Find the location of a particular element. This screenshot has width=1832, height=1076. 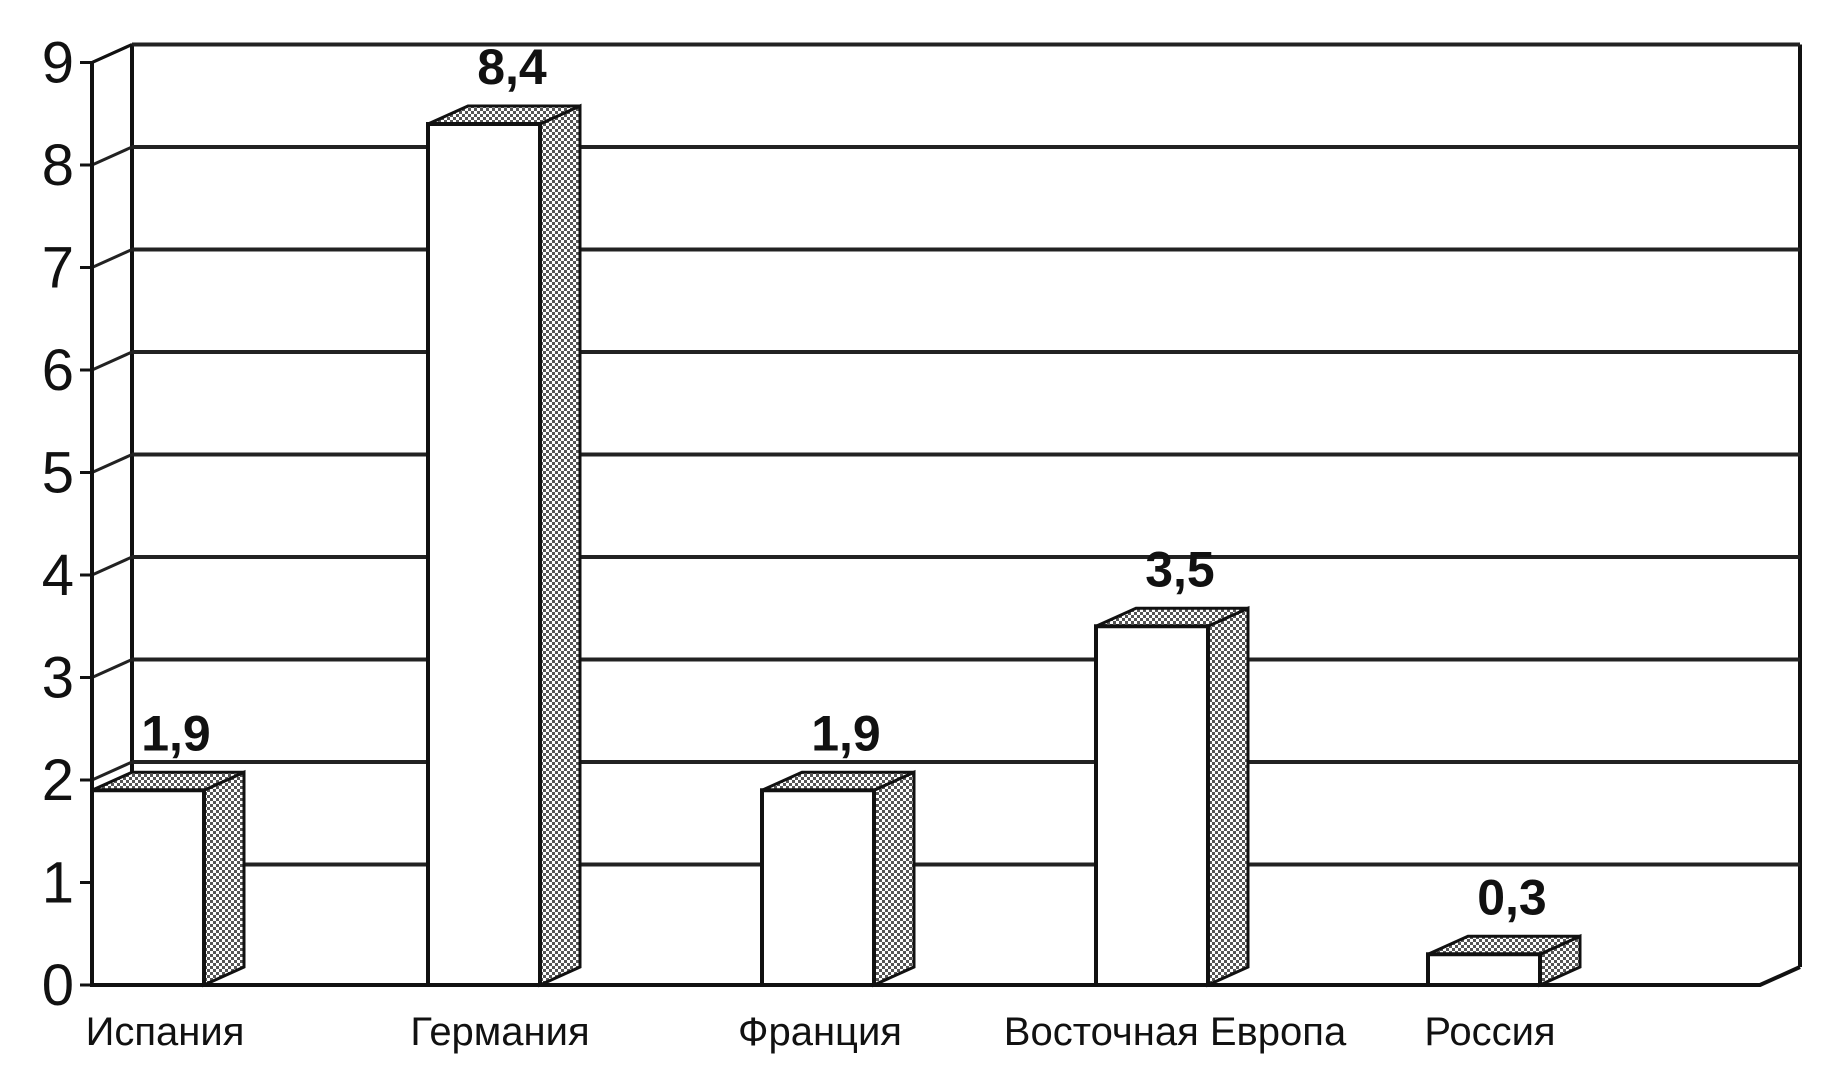

x-tick-label: Германия is located at coordinates (499, 1032).